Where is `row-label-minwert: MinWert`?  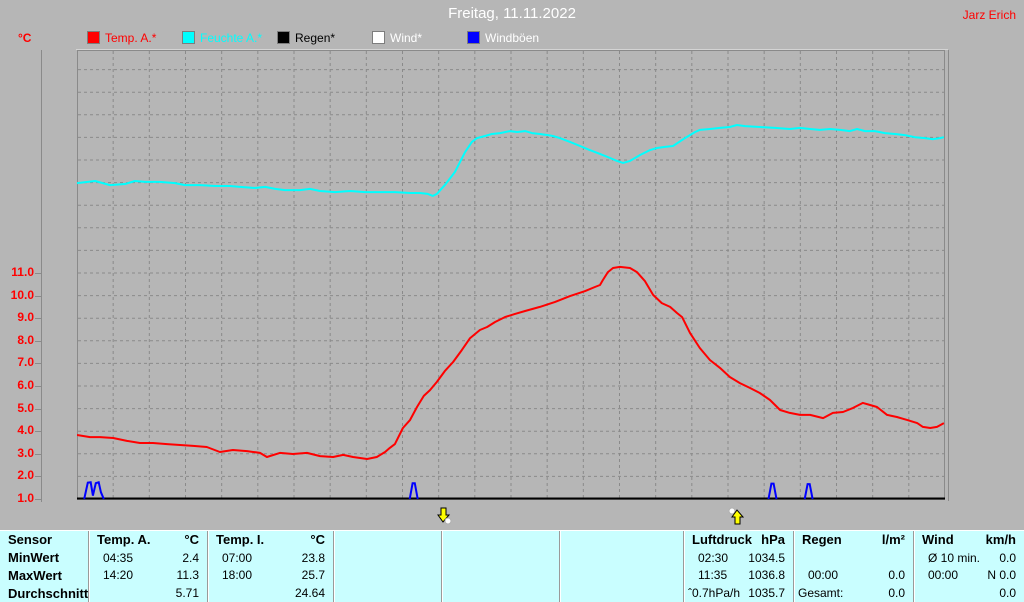
row-label-minwert: MinWert is located at coordinates (34, 558).